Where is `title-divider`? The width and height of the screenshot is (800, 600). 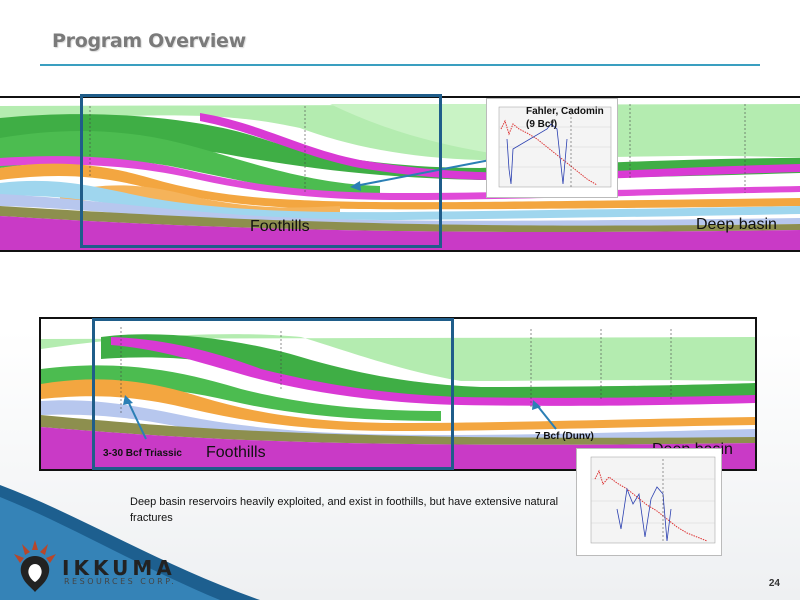 title-divider is located at coordinates (400, 65).